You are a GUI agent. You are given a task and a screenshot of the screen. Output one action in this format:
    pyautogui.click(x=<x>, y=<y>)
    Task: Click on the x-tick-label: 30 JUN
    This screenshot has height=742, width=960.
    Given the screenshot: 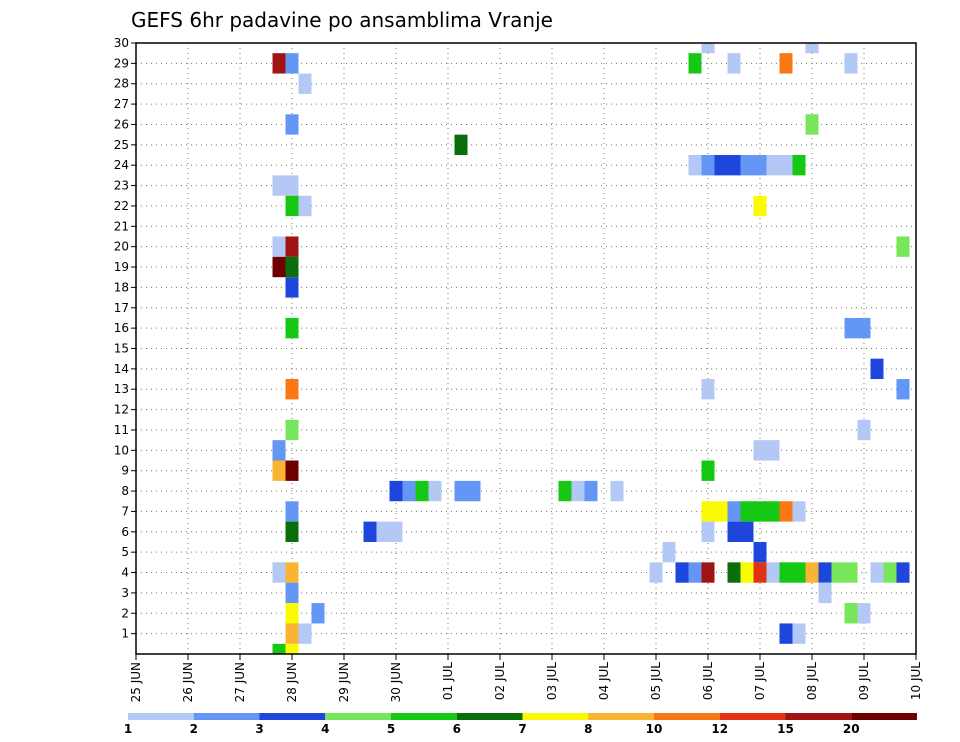 What is the action you would take?
    pyautogui.click(x=396, y=682)
    